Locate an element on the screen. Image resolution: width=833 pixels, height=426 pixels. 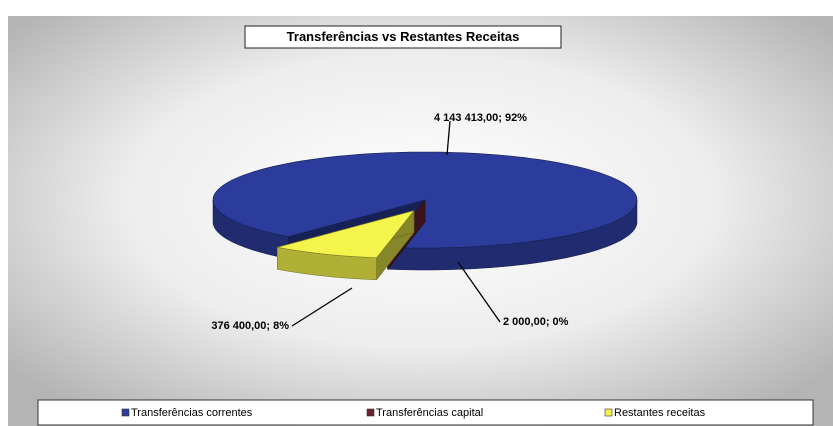
data-label: 2 000,00; 0% is located at coordinates (536, 322).